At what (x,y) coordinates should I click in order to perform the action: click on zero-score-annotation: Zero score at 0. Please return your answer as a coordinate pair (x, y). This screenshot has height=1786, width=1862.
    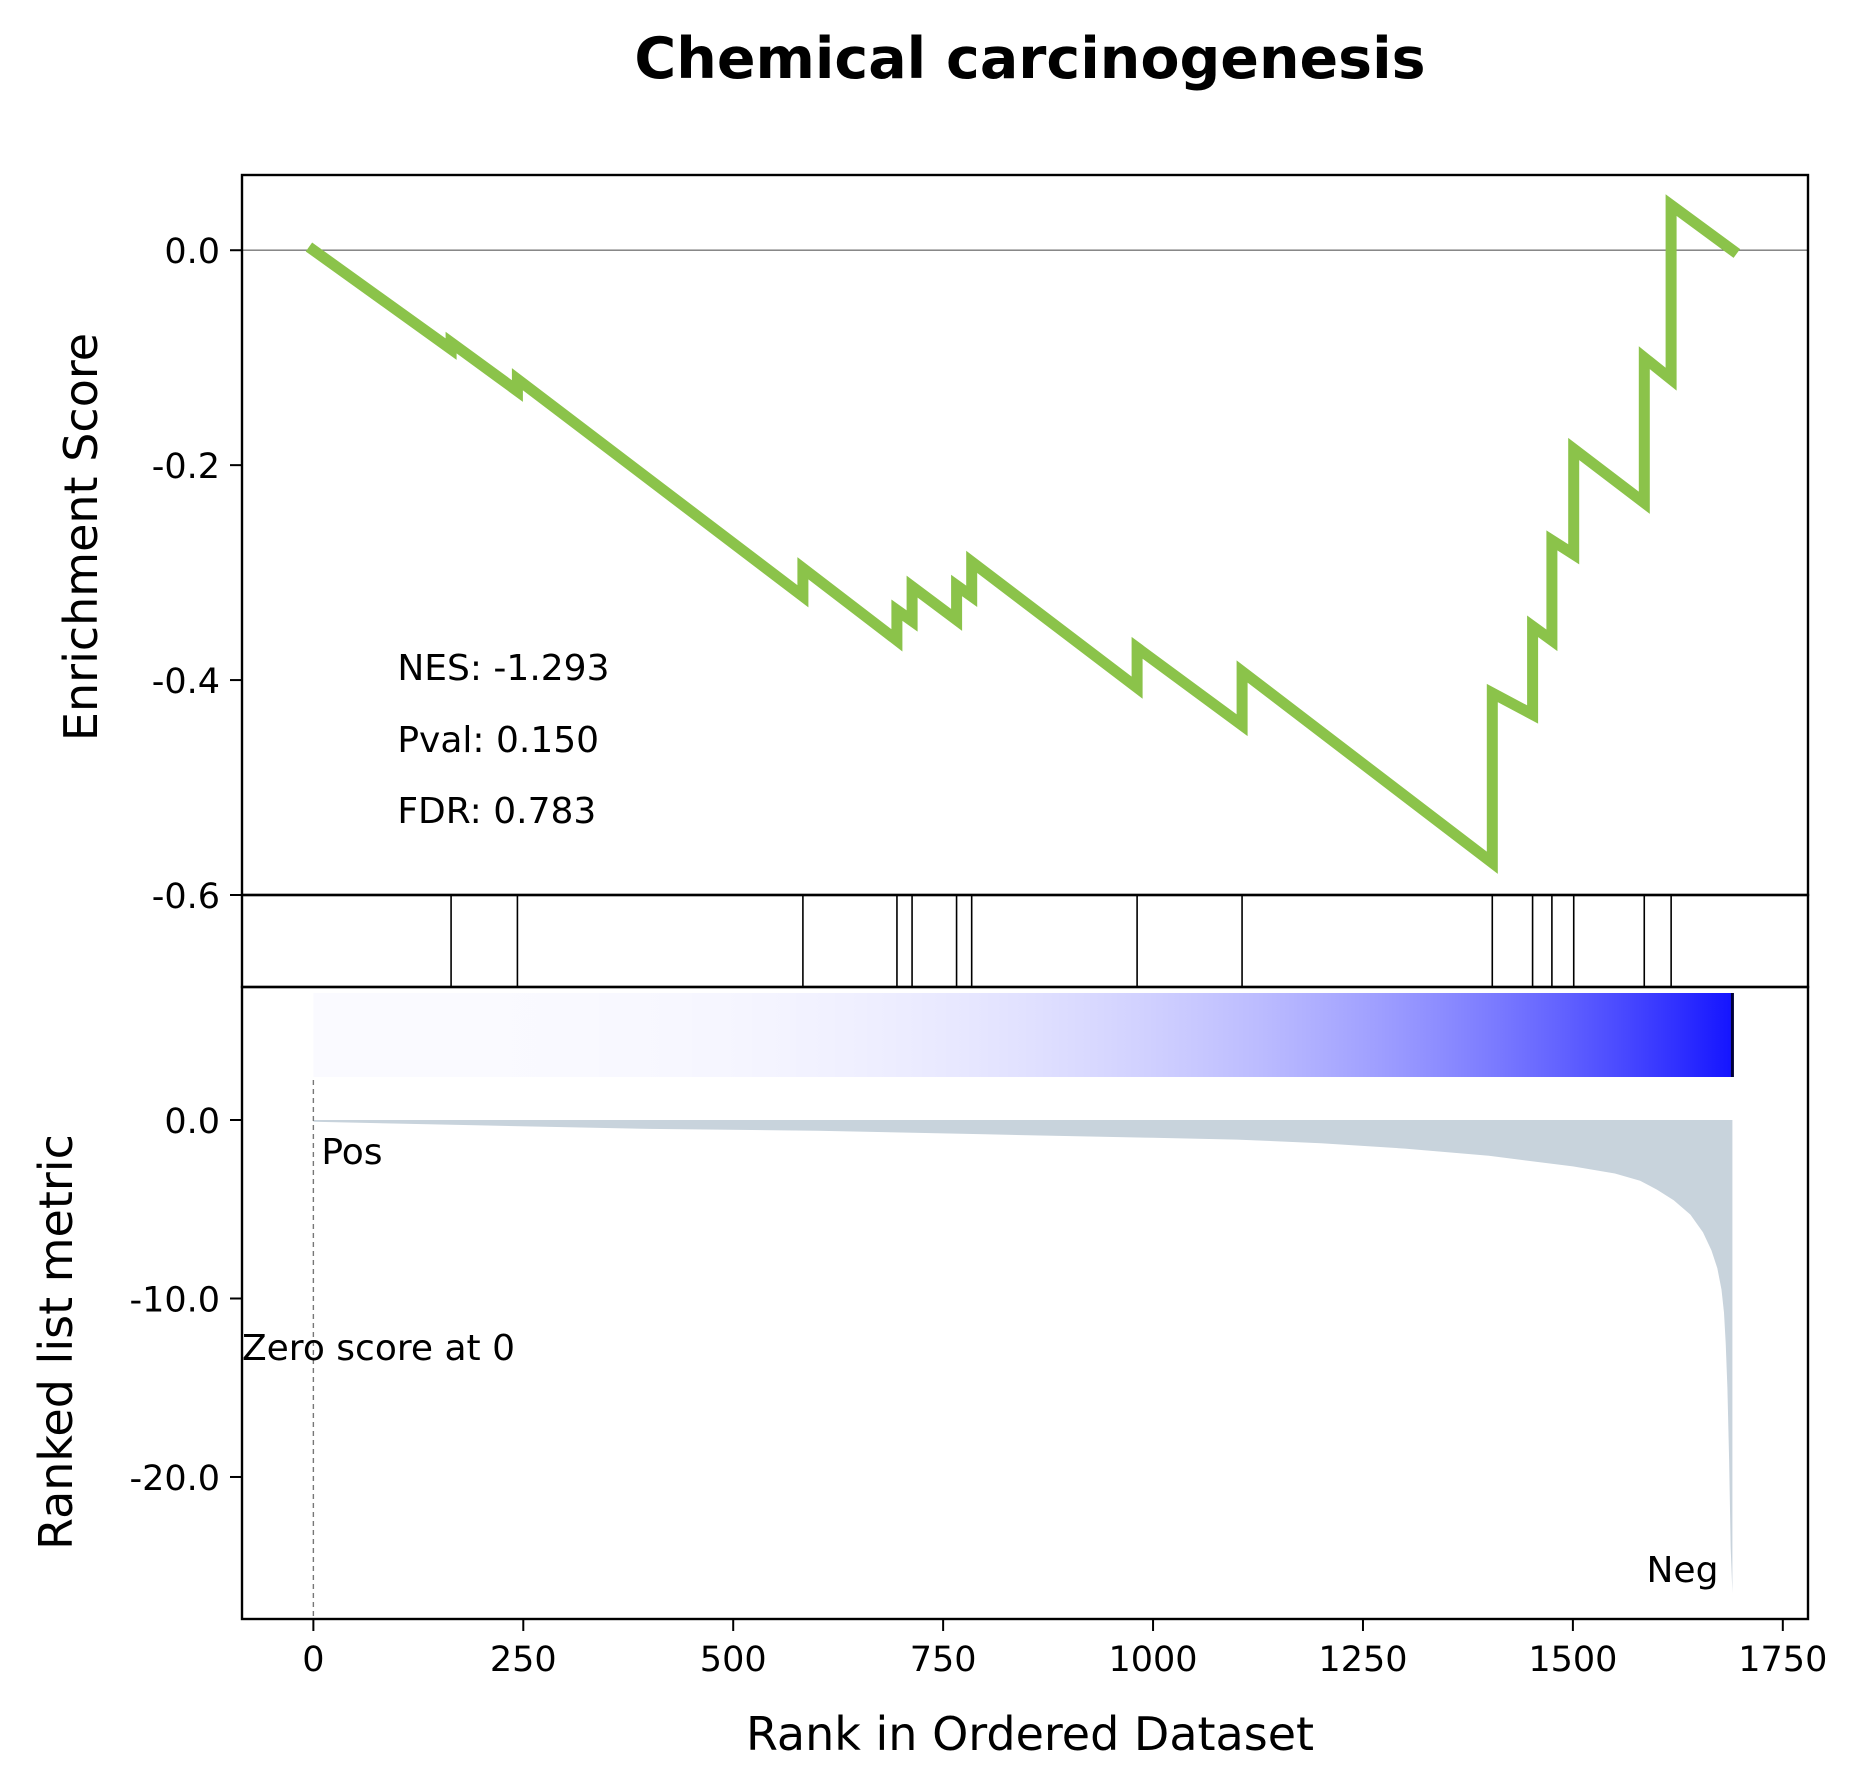
    Looking at the image, I should click on (378, 1348).